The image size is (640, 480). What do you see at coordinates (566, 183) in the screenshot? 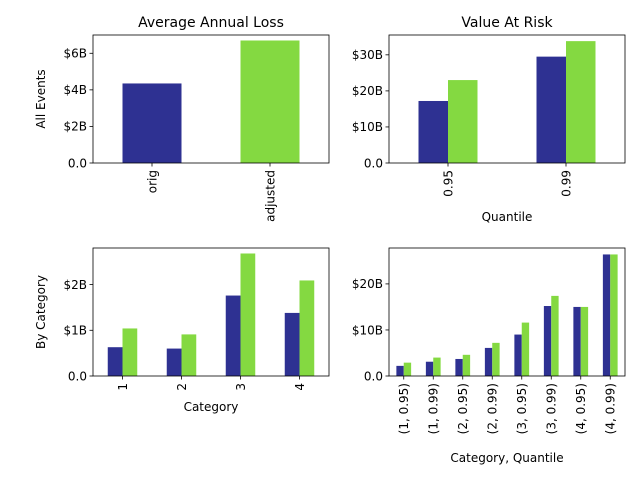
I see `x-tick-label: 0.99` at bounding box center [566, 183].